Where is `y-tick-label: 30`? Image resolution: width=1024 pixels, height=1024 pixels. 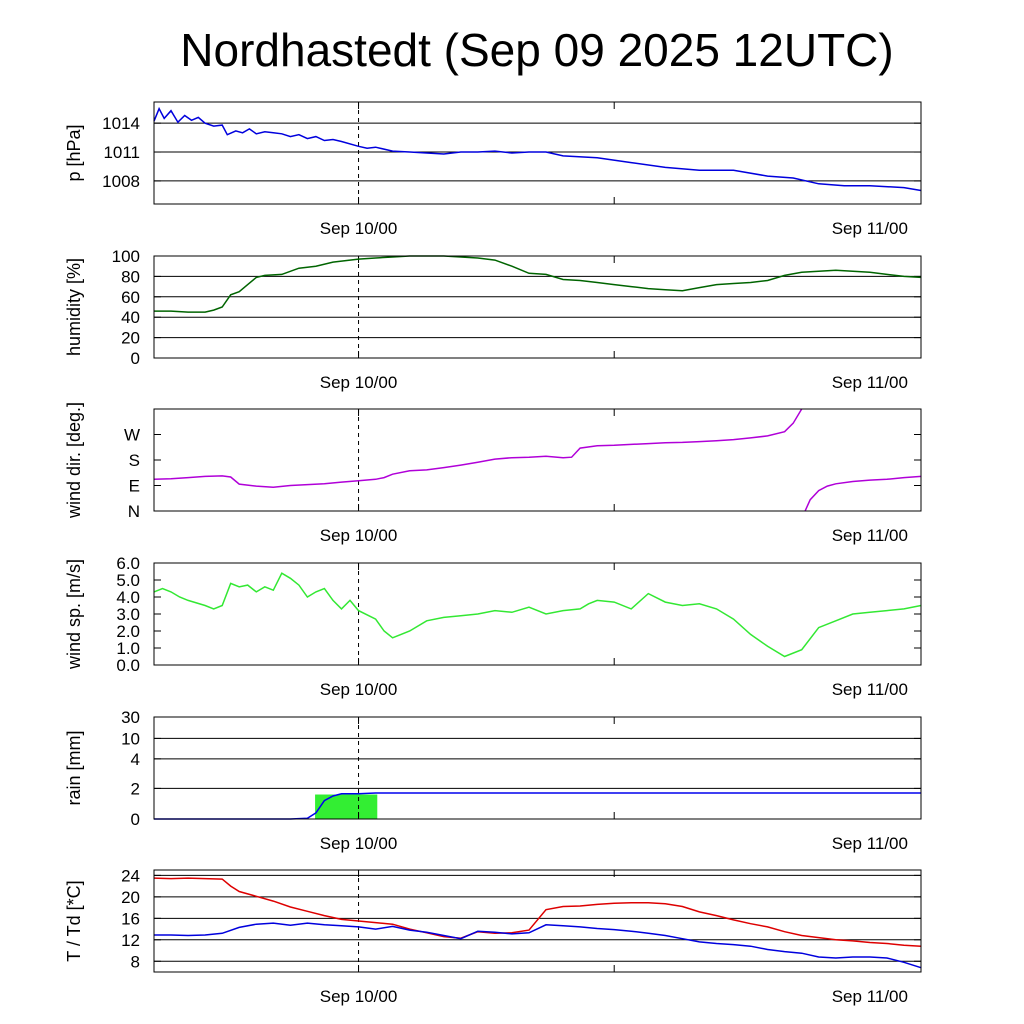
y-tick-label: 30 is located at coordinates (130, 717).